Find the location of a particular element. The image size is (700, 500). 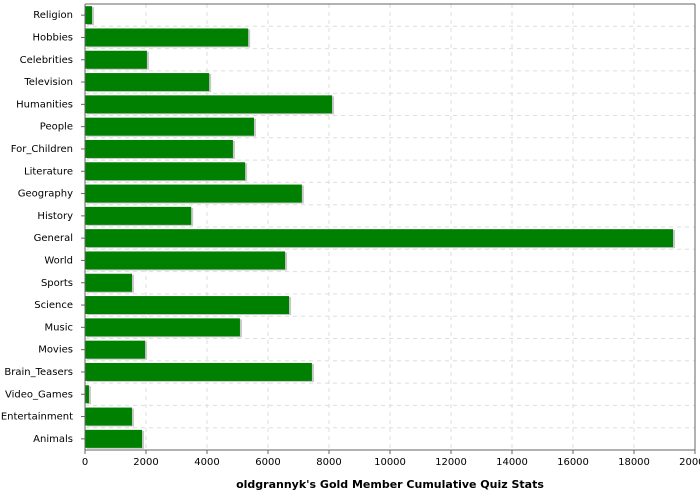

y-tick-label: Television is located at coordinates (48, 82).